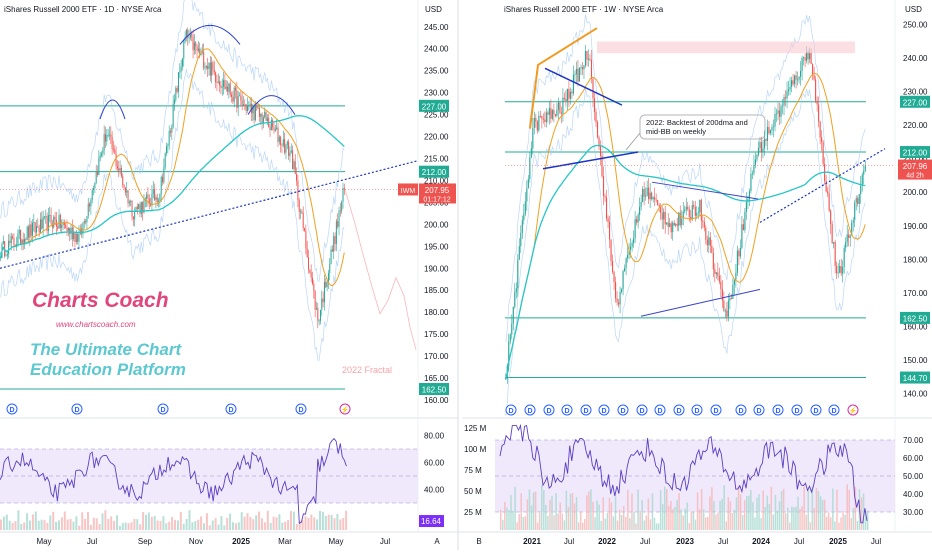 Image resolution: width=932 pixels, height=555 pixels. What do you see at coordinates (822, 185) in the screenshot?
I see `right-trendline` at bounding box center [822, 185].